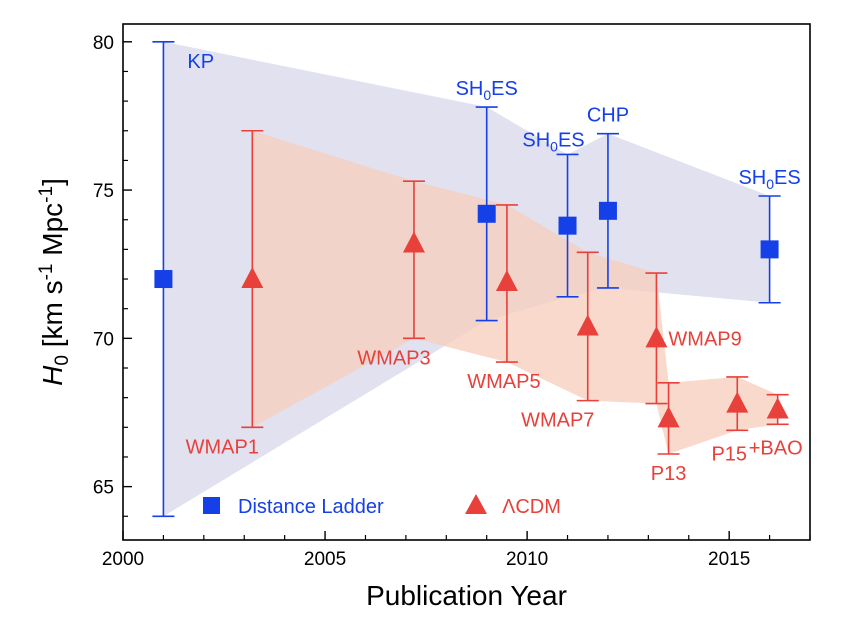 The height and width of the screenshot is (631, 845). I want to click on point-label: WMAP7, so click(557, 421).